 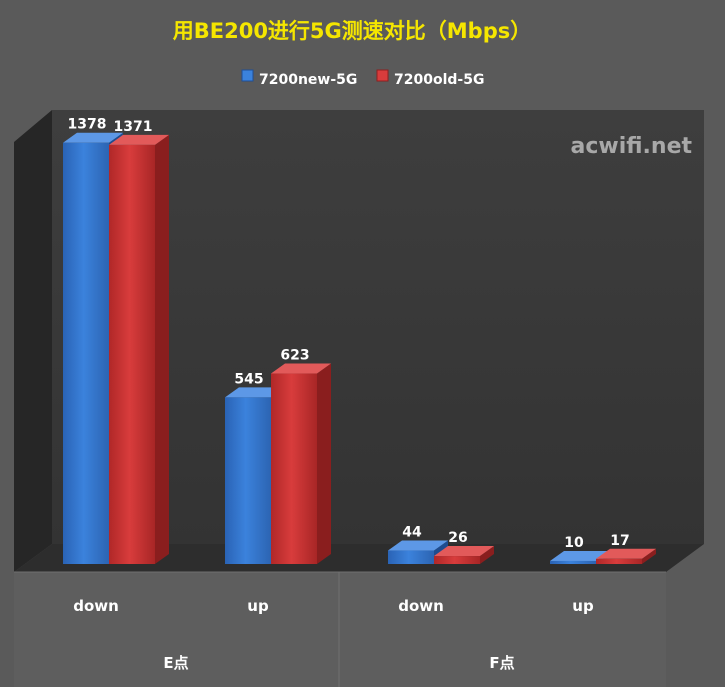 I want to click on group-label-f: F点, so click(x=501, y=663).